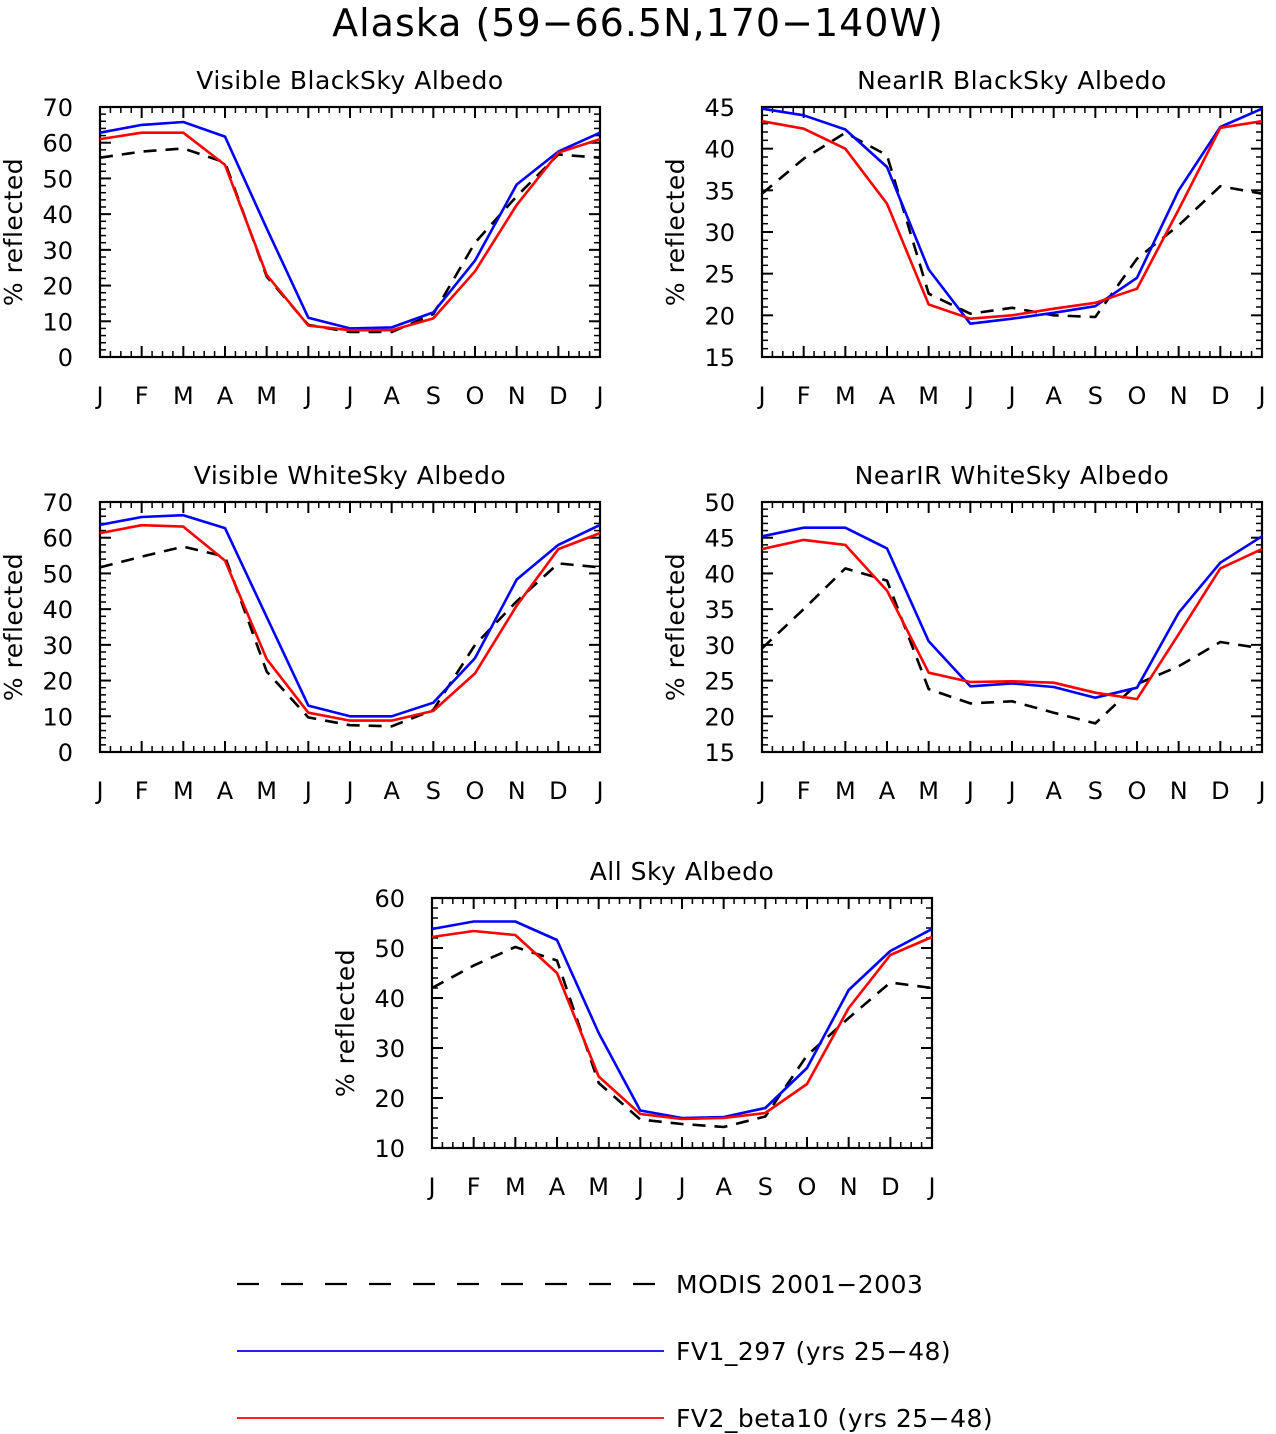 The image size is (1276, 1434). I want to click on y-tick-label: 0, so click(65, 753).